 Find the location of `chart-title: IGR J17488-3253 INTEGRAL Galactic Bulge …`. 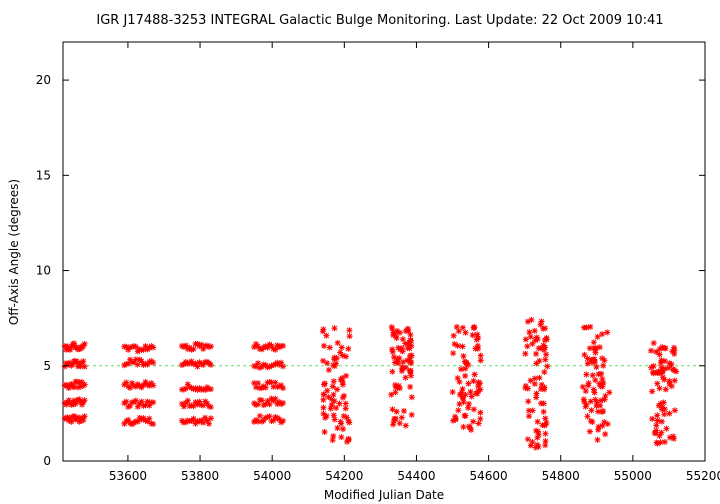

chart-title: IGR J17488-3253 INTEGRAL Galactic Bulge … is located at coordinates (379, 20).